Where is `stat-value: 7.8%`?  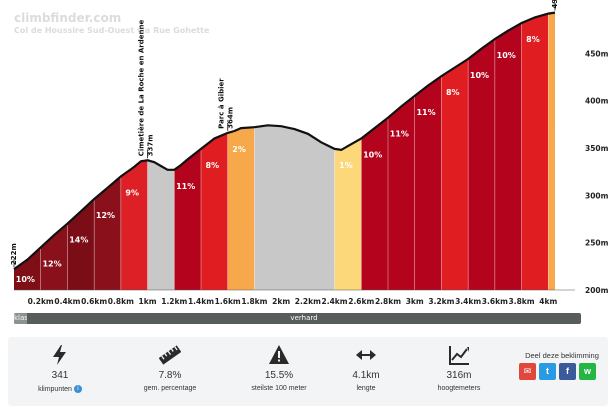 stat-value: 7.8% is located at coordinates (170, 375).